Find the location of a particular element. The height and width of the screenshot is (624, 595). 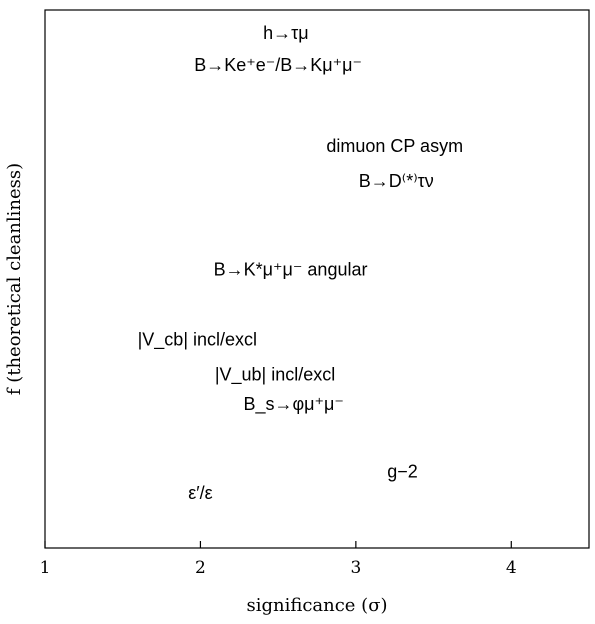

data-point-label: g−2 is located at coordinates (402, 471).